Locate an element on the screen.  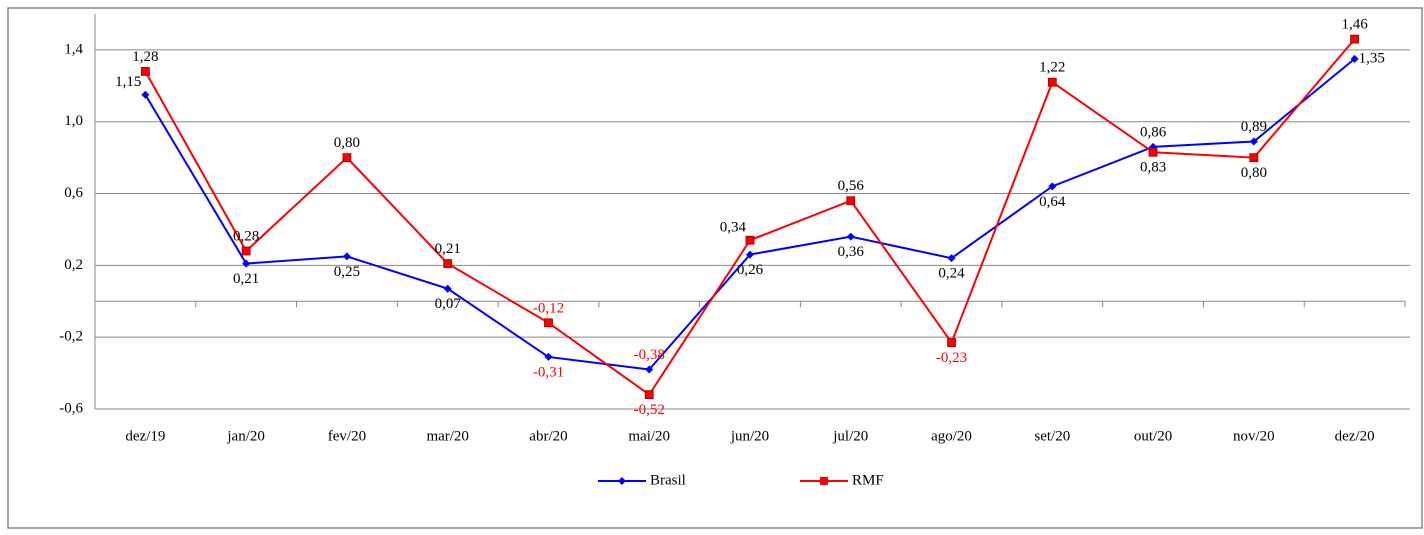
x-tick-label: dez/19 is located at coordinates (145, 436).